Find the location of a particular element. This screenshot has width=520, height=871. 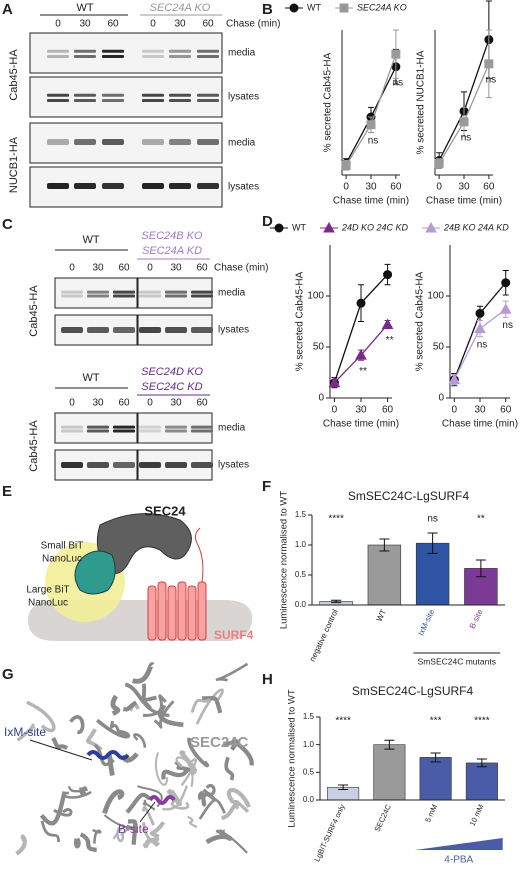

panel-letter: F is located at coordinates (266, 486).